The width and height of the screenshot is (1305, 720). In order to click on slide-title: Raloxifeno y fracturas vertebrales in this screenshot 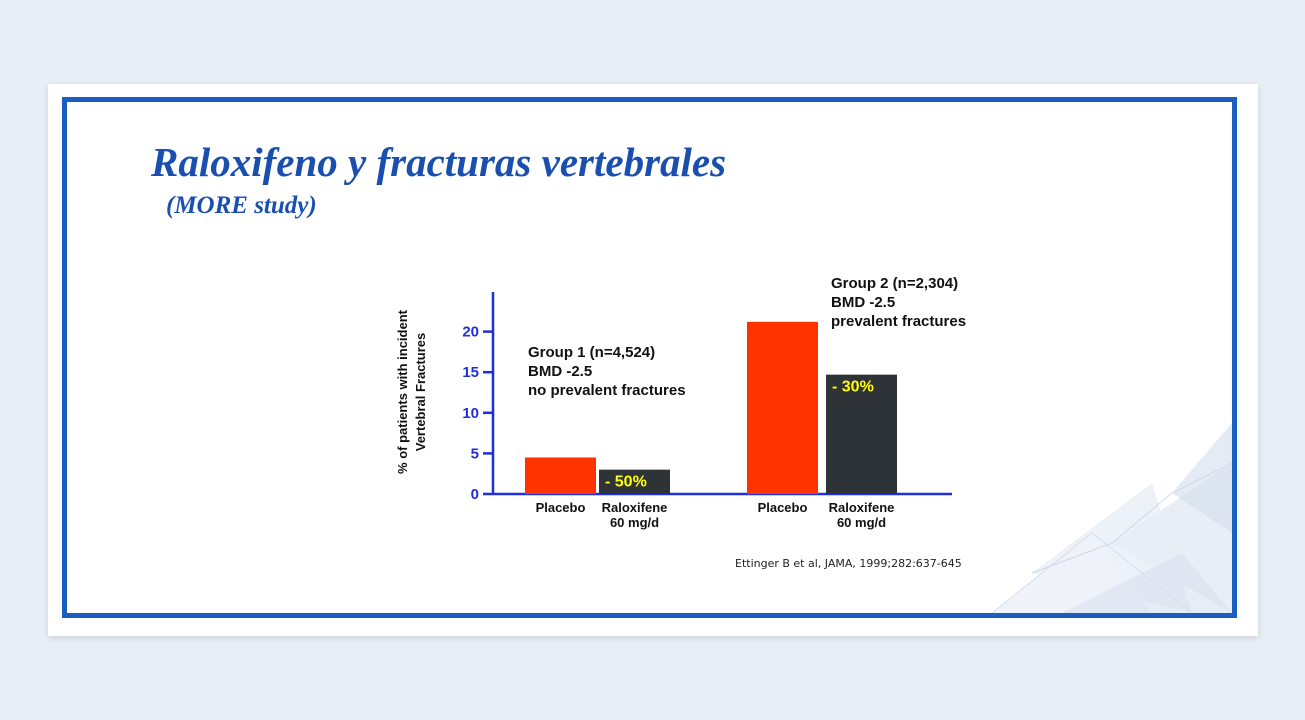, I will do `click(439, 162)`.